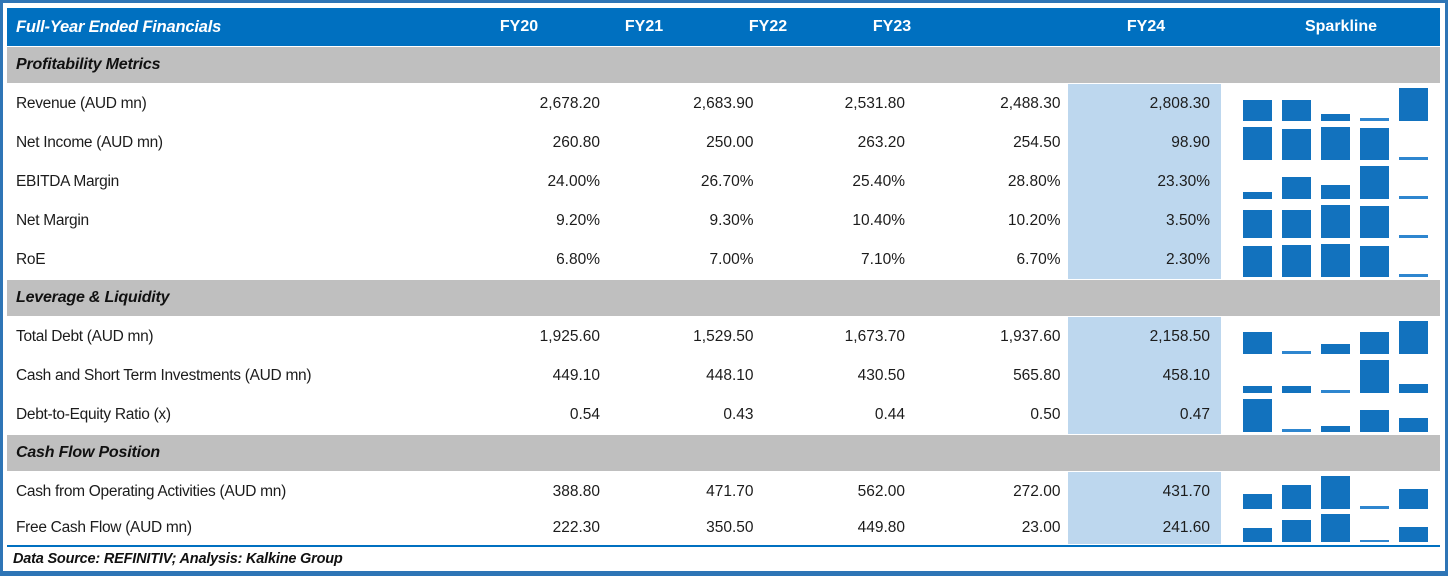 The height and width of the screenshot is (576, 1448). Describe the element at coordinates (874, 103) in the screenshot. I see `value-fy22: 2,531.80` at that location.